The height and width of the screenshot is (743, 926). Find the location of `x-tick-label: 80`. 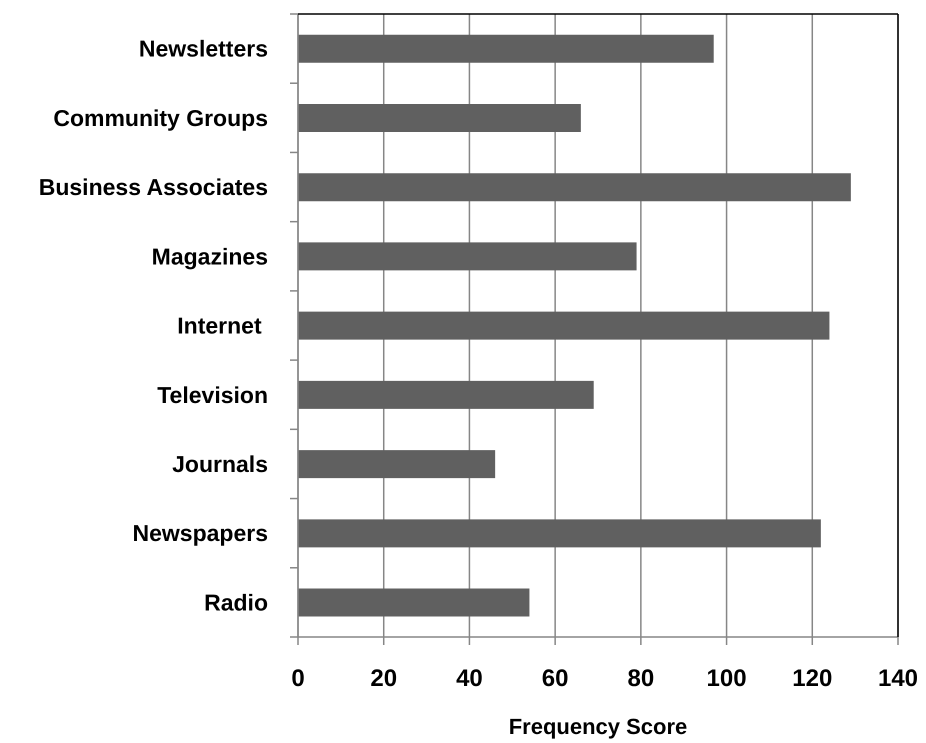

x-tick-label: 80 is located at coordinates (641, 678).